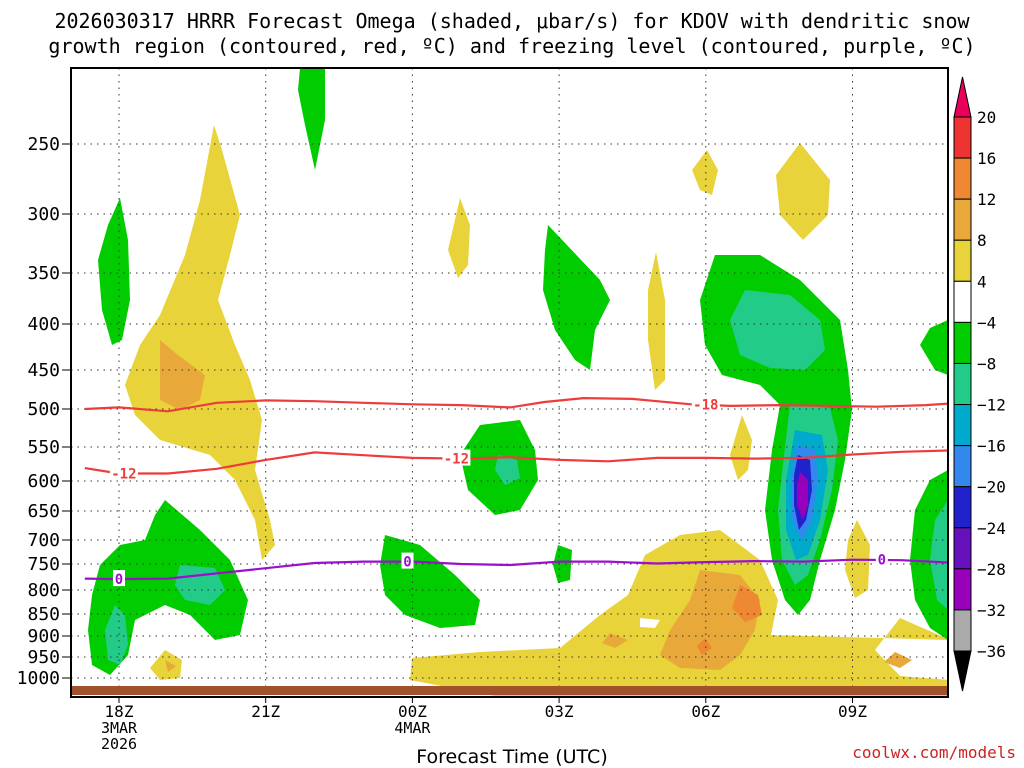 The height and width of the screenshot is (768, 1024). I want to click on x-tick-label: 09Z, so click(852, 711).